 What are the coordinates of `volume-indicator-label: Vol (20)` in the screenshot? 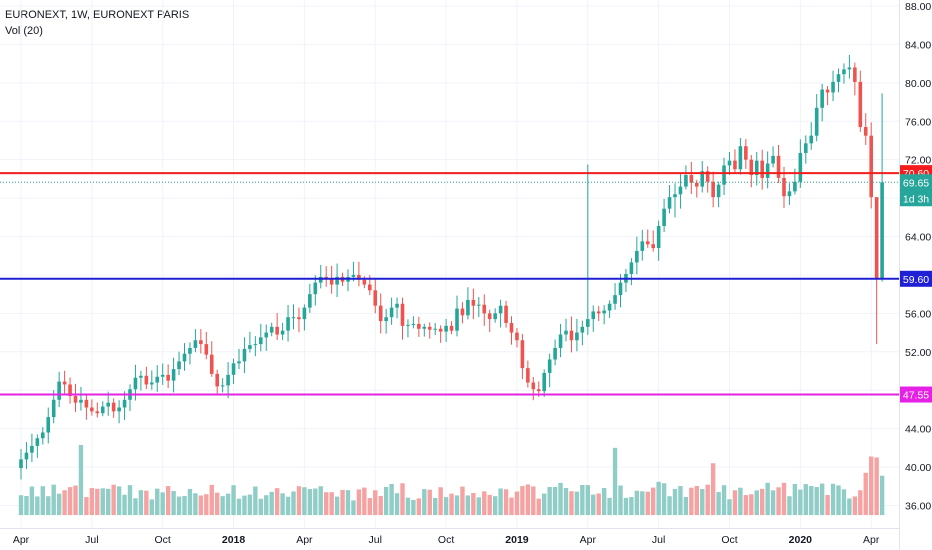 It's located at (24, 31).